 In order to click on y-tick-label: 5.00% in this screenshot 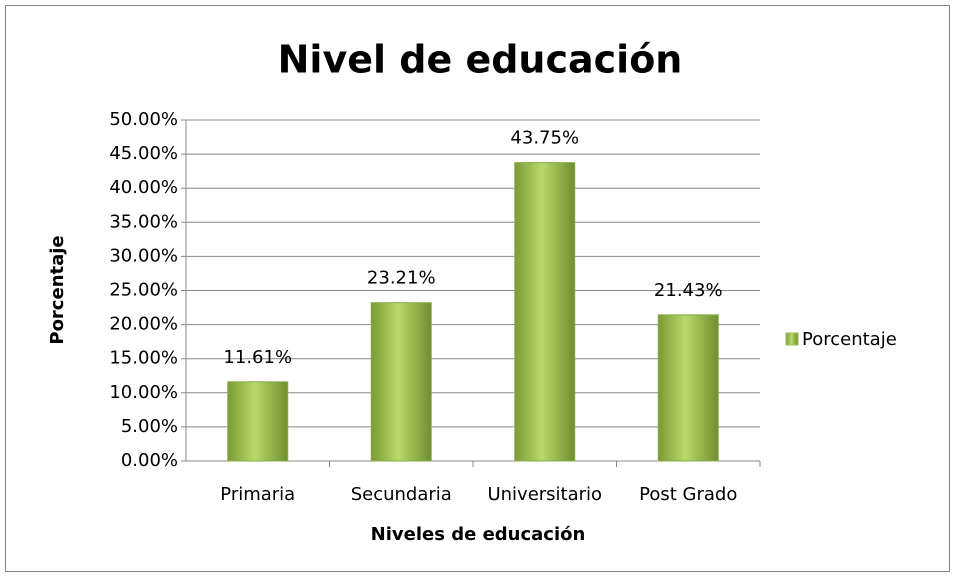, I will do `click(149, 426)`.